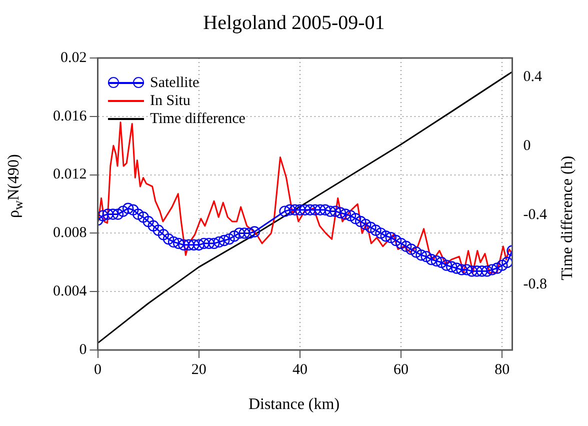 The image size is (588, 426). I want to click on x-tick-label: 80, so click(502, 370).